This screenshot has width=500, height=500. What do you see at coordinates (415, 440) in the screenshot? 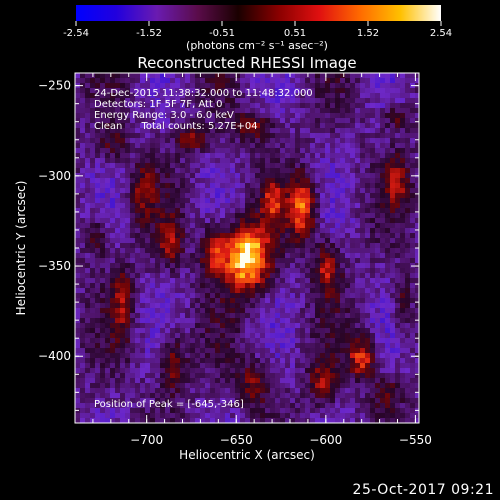
I see `x-tick-label: −550` at bounding box center [415, 440].